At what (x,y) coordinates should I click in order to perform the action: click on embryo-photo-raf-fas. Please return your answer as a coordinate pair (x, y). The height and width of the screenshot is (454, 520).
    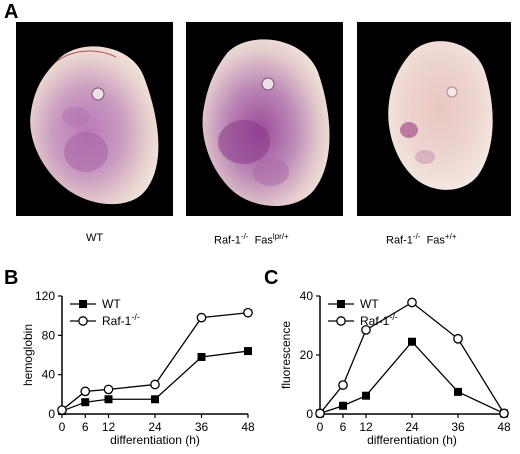
    Looking at the image, I should click on (434, 119).